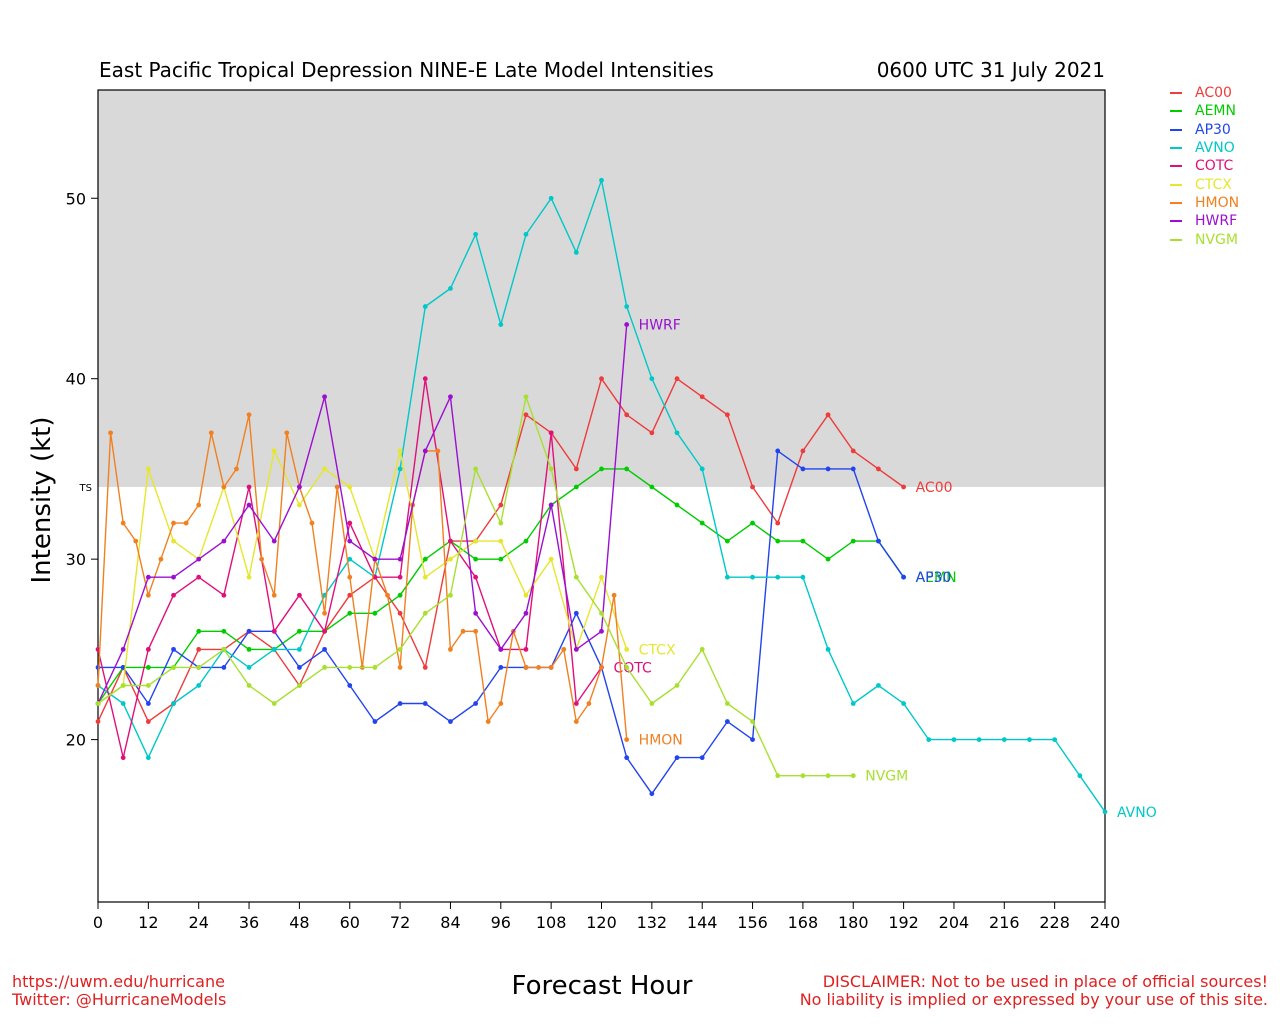  What do you see at coordinates (76, 559) in the screenshot?
I see `y-tick-label-30: 30` at bounding box center [76, 559].